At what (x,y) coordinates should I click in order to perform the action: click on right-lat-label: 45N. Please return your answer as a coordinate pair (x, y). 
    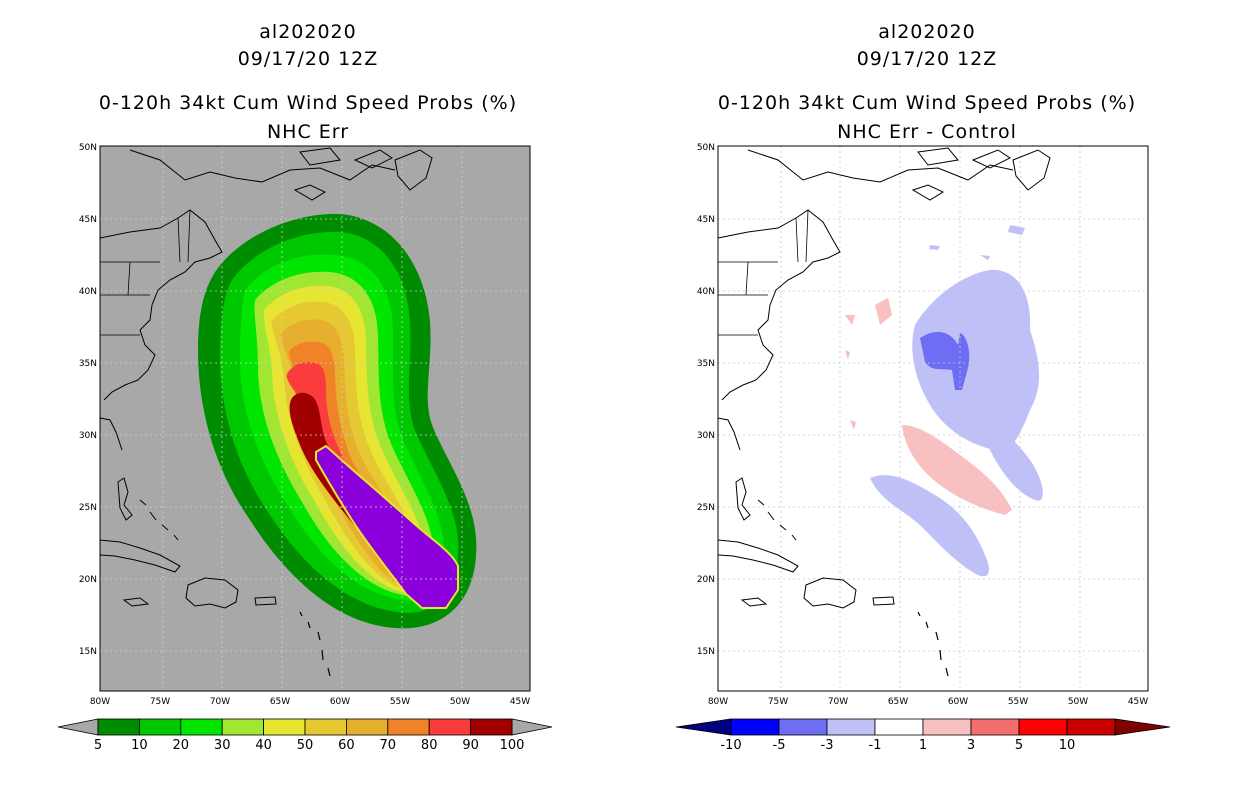
    Looking at the image, I should click on (706, 220).